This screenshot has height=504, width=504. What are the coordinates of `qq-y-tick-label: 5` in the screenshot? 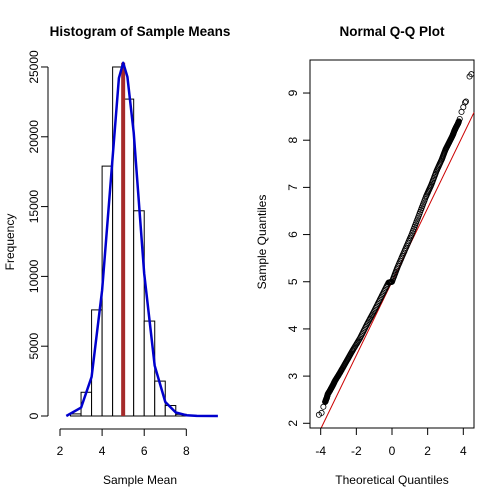 It's located at (293, 281).